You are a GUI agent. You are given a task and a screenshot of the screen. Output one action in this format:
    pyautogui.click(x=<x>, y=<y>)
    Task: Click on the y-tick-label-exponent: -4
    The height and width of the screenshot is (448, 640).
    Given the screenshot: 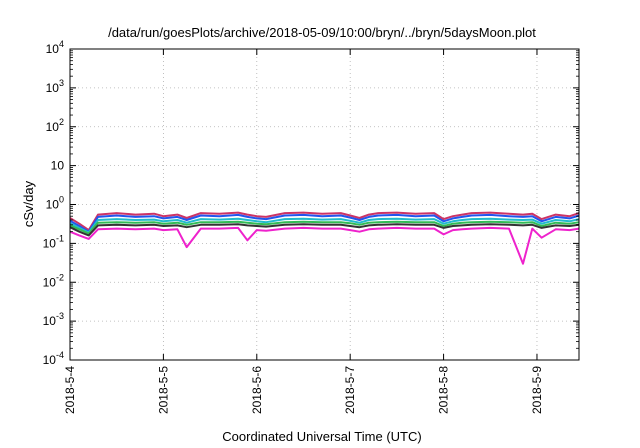 What is the action you would take?
    pyautogui.click(x=60, y=355)
    